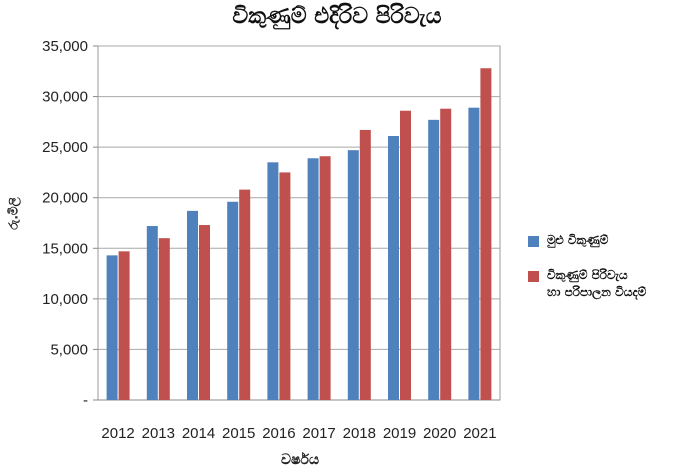  Describe the element at coordinates (69, 349) in the screenshot. I see `y-tick-label: 5,000` at that location.